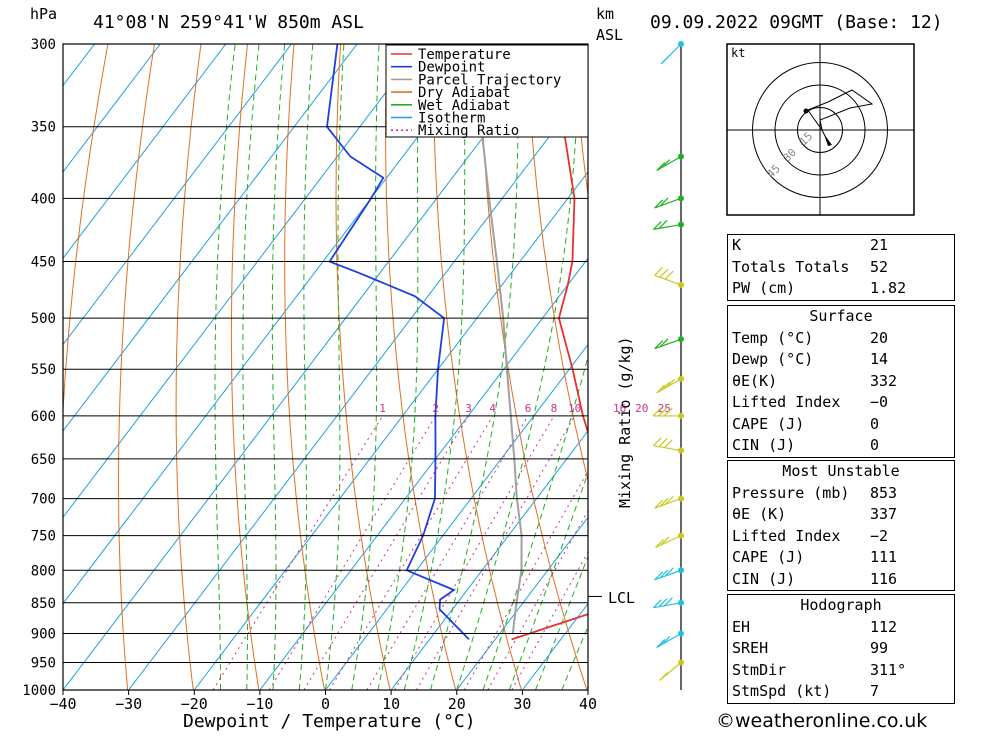  Describe the element at coordinates (841, 671) in the screenshot. I see `hodograph-stat-row: StmDir 311°` at that location.